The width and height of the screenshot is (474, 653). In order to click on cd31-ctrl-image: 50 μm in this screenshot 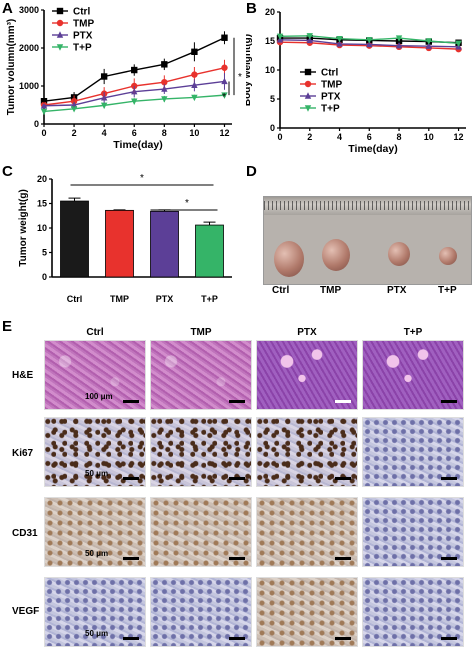, I will do `click(95, 532)`.